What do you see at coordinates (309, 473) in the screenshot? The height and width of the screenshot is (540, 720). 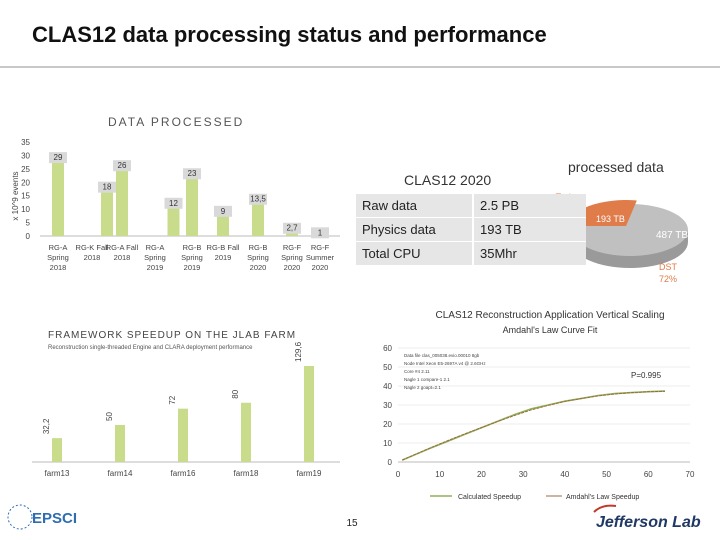 I see `x-tick-label: farm19` at bounding box center [309, 473].